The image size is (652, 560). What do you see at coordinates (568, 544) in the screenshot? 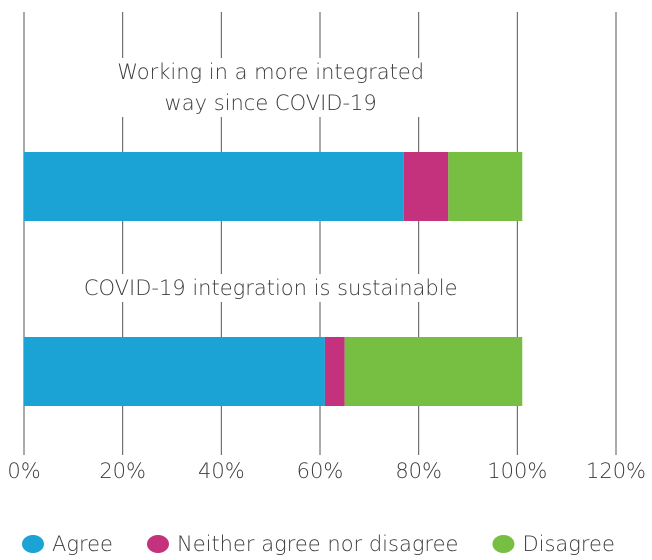
I see `legend-label: Disagree` at bounding box center [568, 544].